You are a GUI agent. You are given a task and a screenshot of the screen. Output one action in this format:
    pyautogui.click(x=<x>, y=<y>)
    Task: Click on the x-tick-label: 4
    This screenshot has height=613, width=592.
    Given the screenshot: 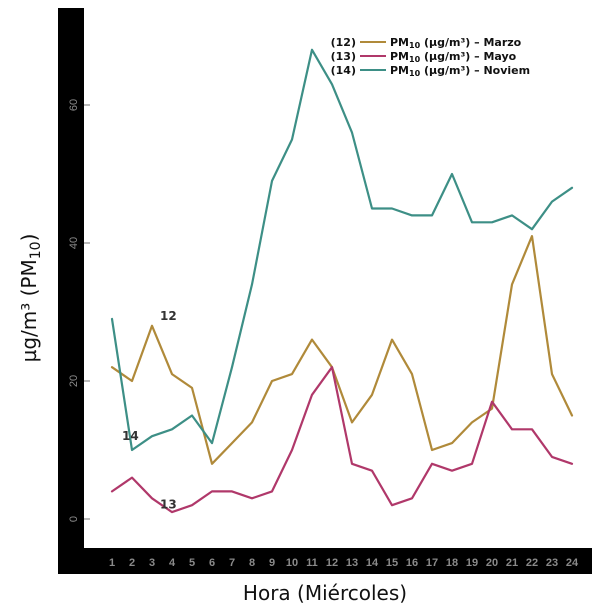 What is the action you would take?
    pyautogui.click(x=172, y=563)
    